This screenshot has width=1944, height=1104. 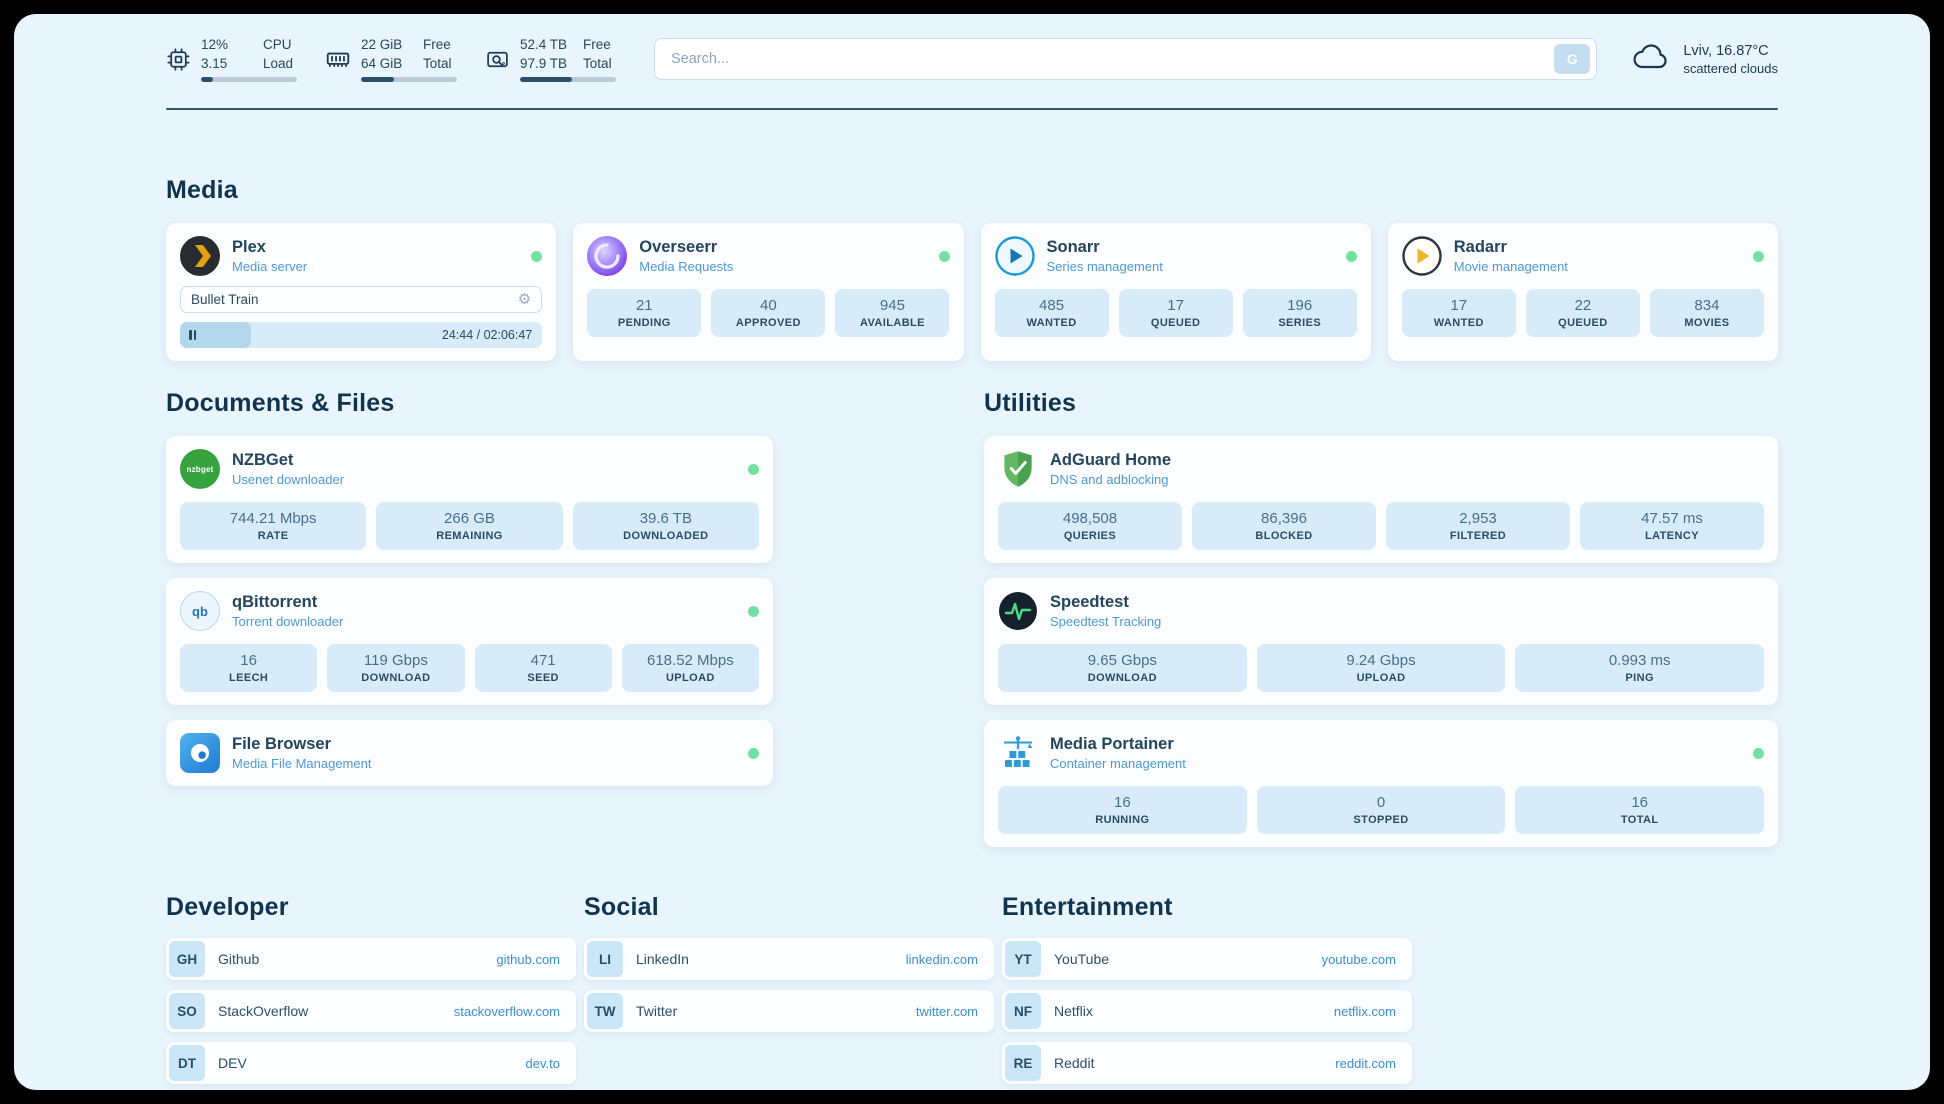 What do you see at coordinates (1478, 526) in the screenshot?
I see `stat-tile: 2,953 FILTERED` at bounding box center [1478, 526].